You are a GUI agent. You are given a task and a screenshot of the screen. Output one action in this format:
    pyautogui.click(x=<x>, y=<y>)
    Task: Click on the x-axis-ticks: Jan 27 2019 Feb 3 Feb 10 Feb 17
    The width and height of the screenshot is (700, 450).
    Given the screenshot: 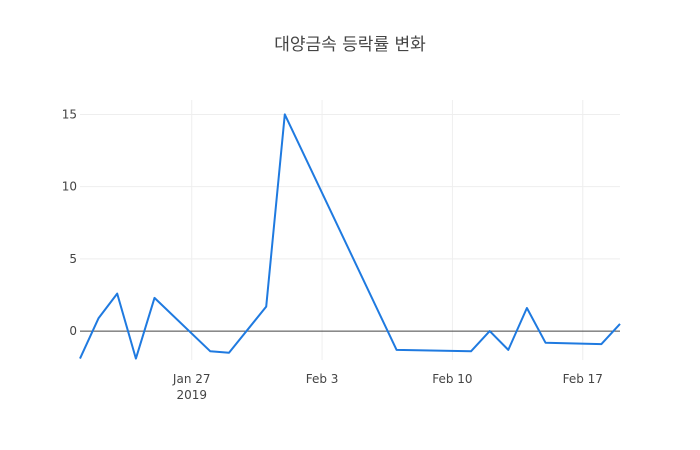 What is the action you would take?
    pyautogui.click(x=387, y=387)
    